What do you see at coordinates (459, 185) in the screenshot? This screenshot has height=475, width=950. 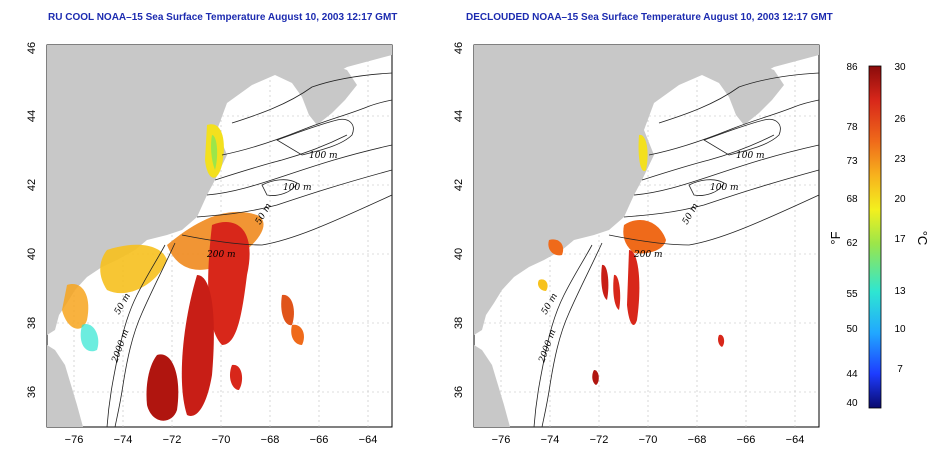 I see `right-y-tick-42: 42` at bounding box center [459, 185].